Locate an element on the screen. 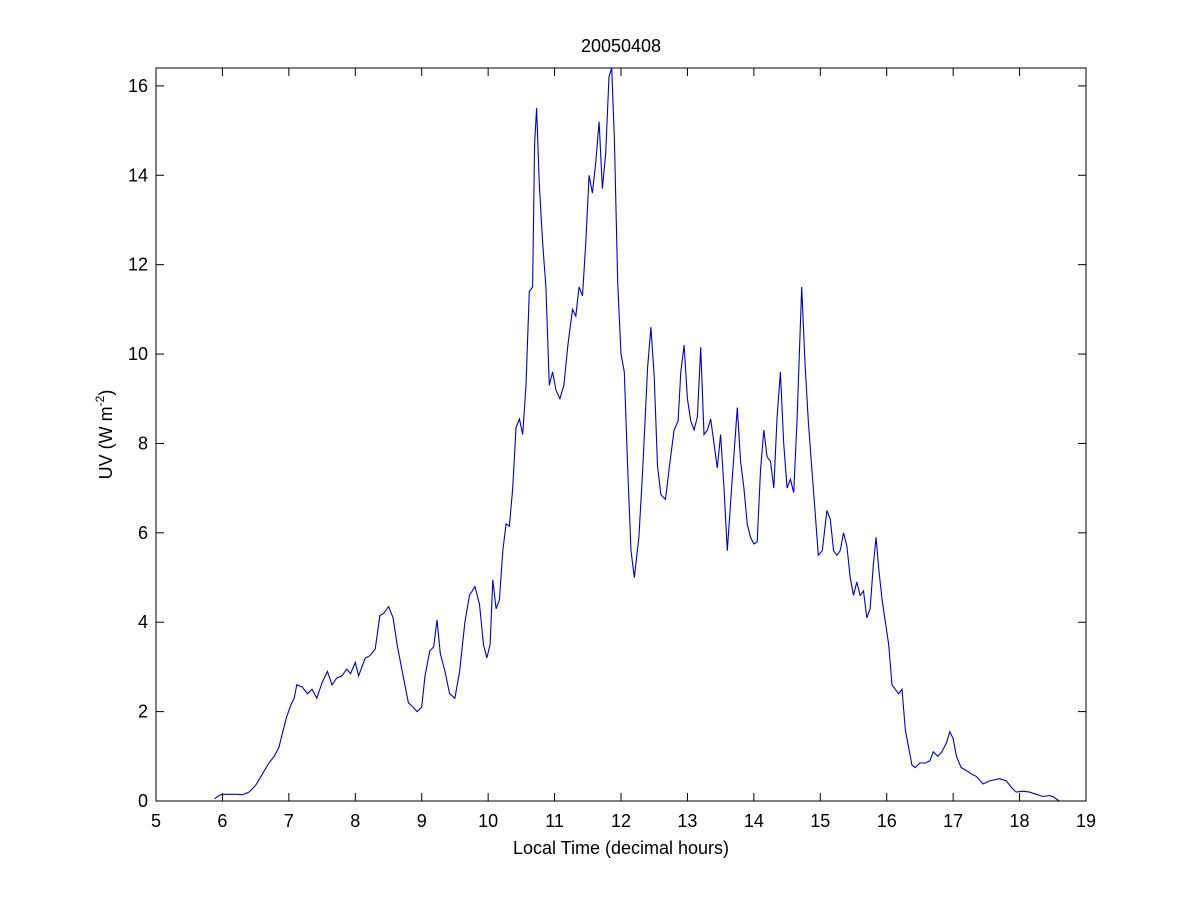  x-tick-label: 12 is located at coordinates (621, 821).